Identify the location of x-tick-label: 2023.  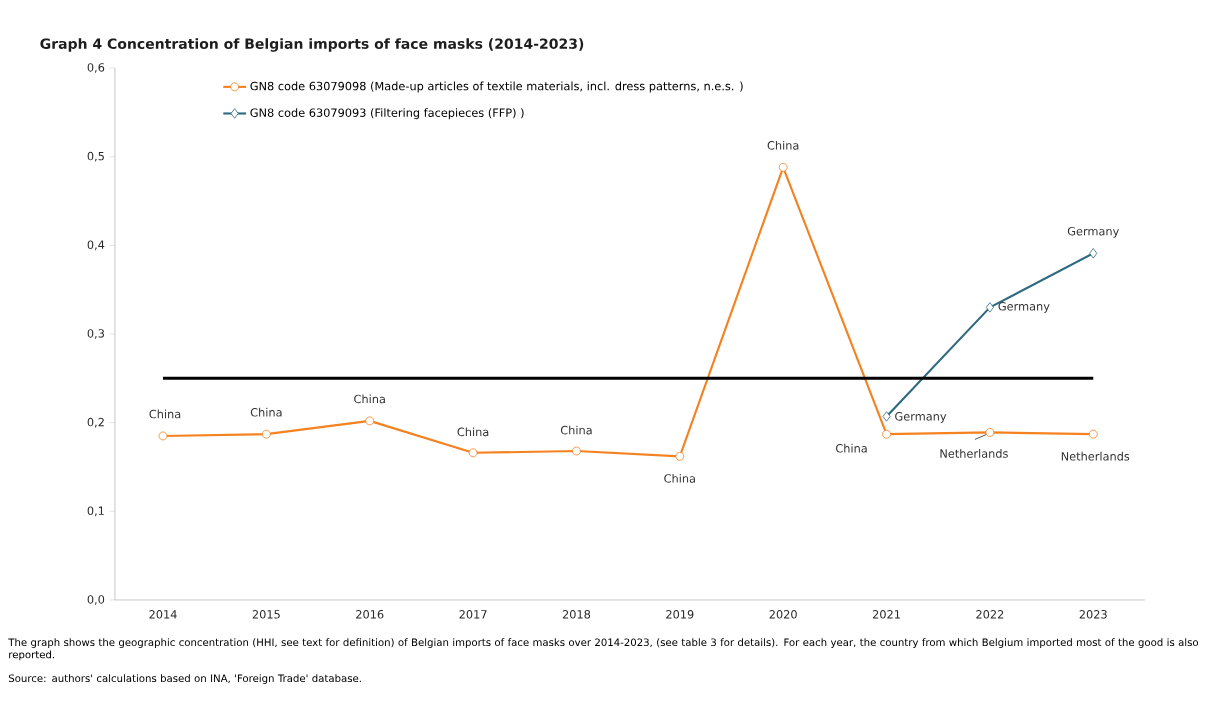
(1093, 614).